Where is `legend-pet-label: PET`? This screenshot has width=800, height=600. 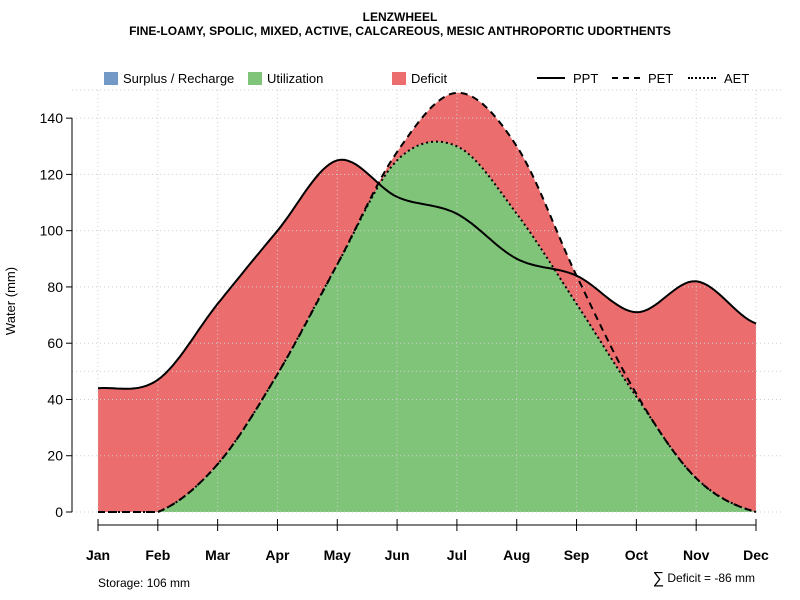
legend-pet-label: PET is located at coordinates (661, 78).